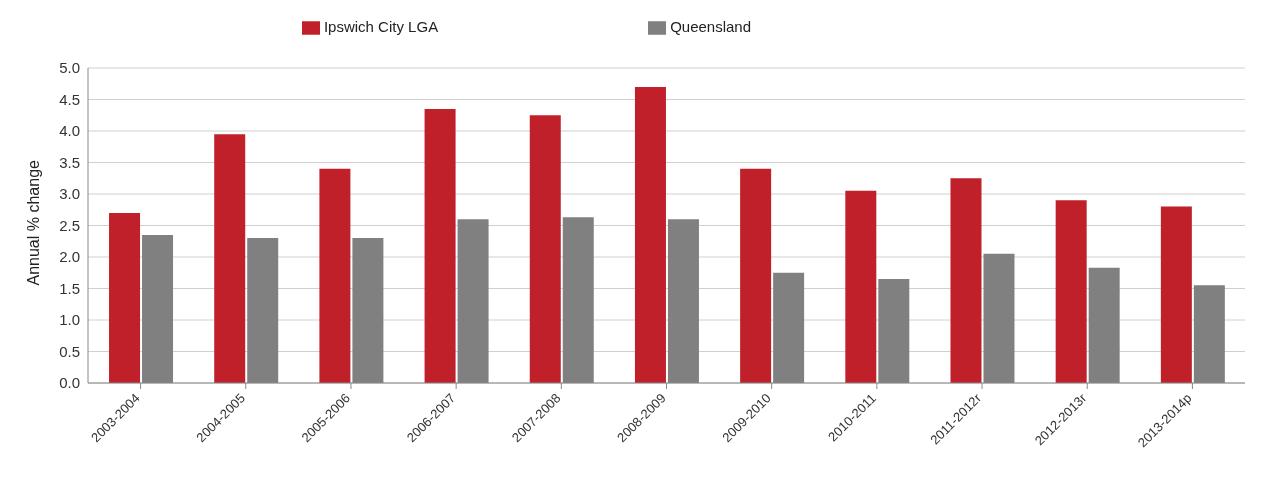  I want to click on y-tick-label: 0.0, so click(69, 383).